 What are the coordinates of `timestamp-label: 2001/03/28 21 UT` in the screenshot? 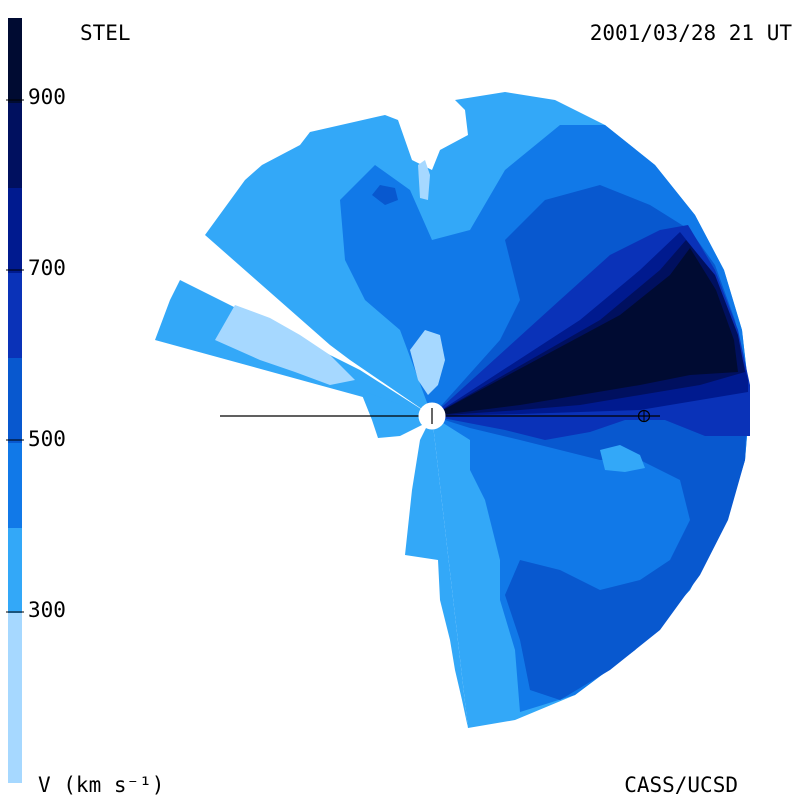 It's located at (691, 33).